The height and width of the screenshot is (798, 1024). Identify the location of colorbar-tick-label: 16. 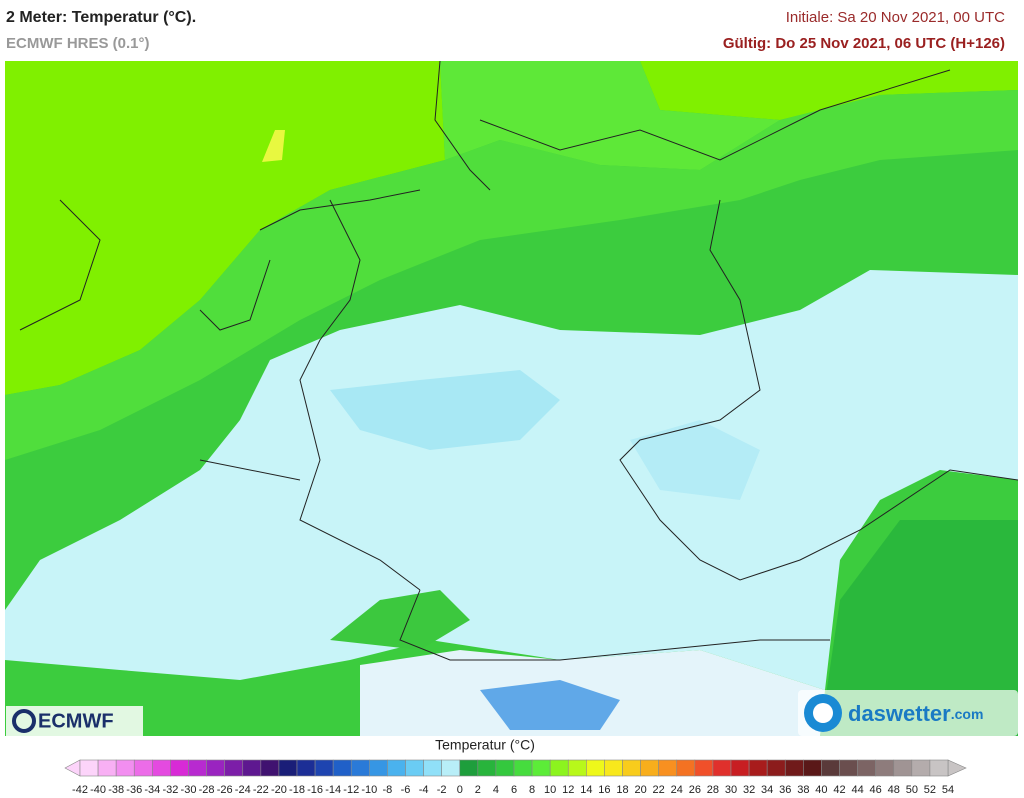
(604, 790).